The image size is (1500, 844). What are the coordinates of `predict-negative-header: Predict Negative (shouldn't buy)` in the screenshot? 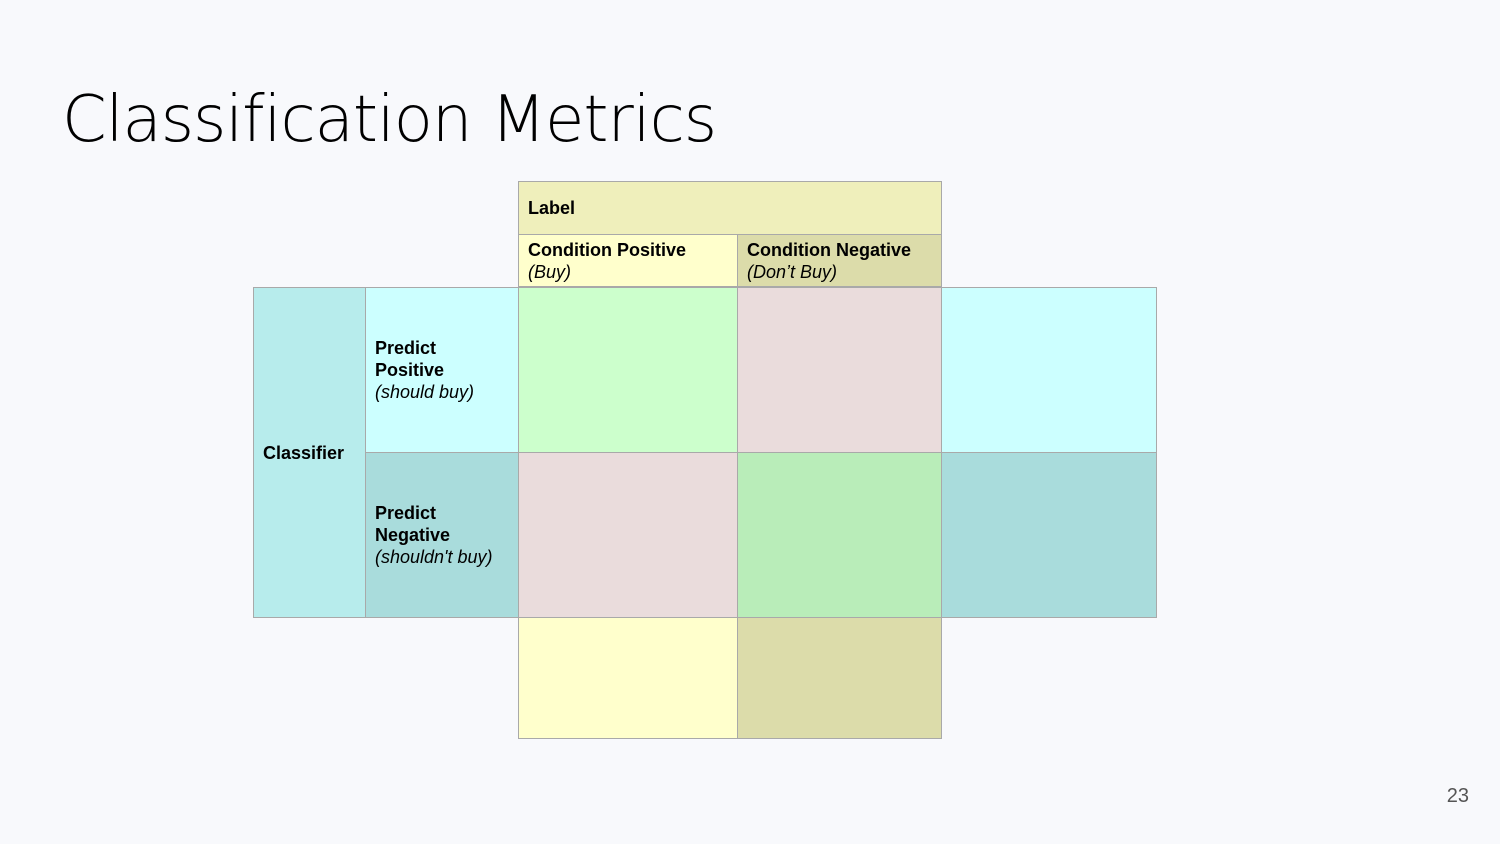 It's located at (442, 535).